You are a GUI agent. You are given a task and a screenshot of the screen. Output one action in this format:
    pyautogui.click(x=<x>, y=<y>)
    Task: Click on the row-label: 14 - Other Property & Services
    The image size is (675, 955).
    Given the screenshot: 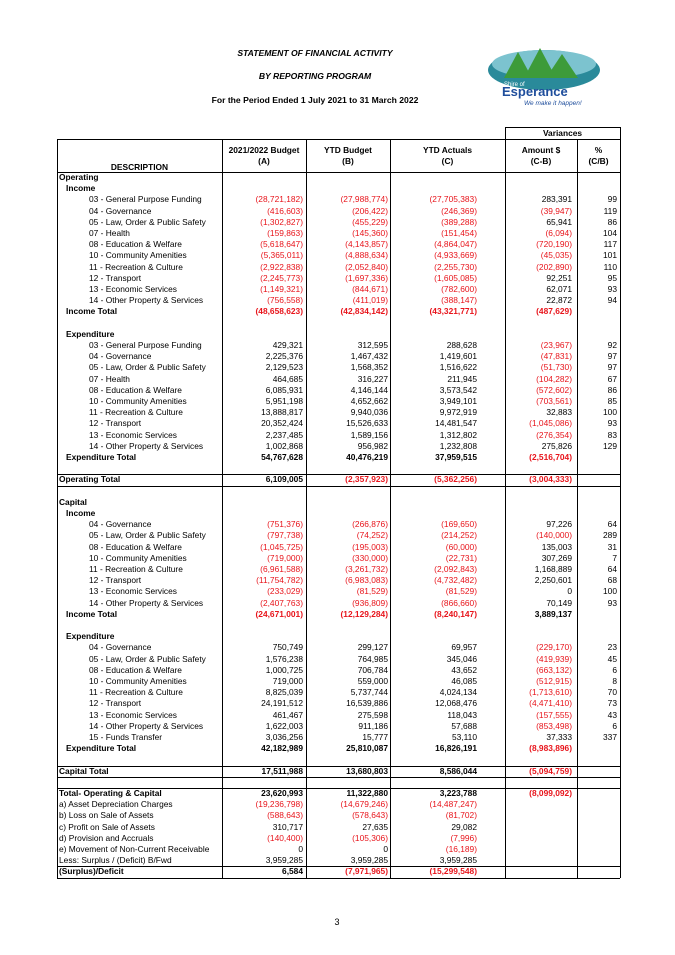 What is the action you would take?
    pyautogui.click(x=146, y=445)
    